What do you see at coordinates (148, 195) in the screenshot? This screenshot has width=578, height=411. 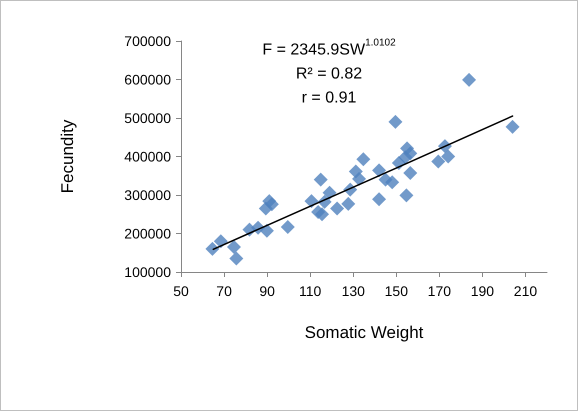 I see `y-tick-label: 300000` at bounding box center [148, 195].